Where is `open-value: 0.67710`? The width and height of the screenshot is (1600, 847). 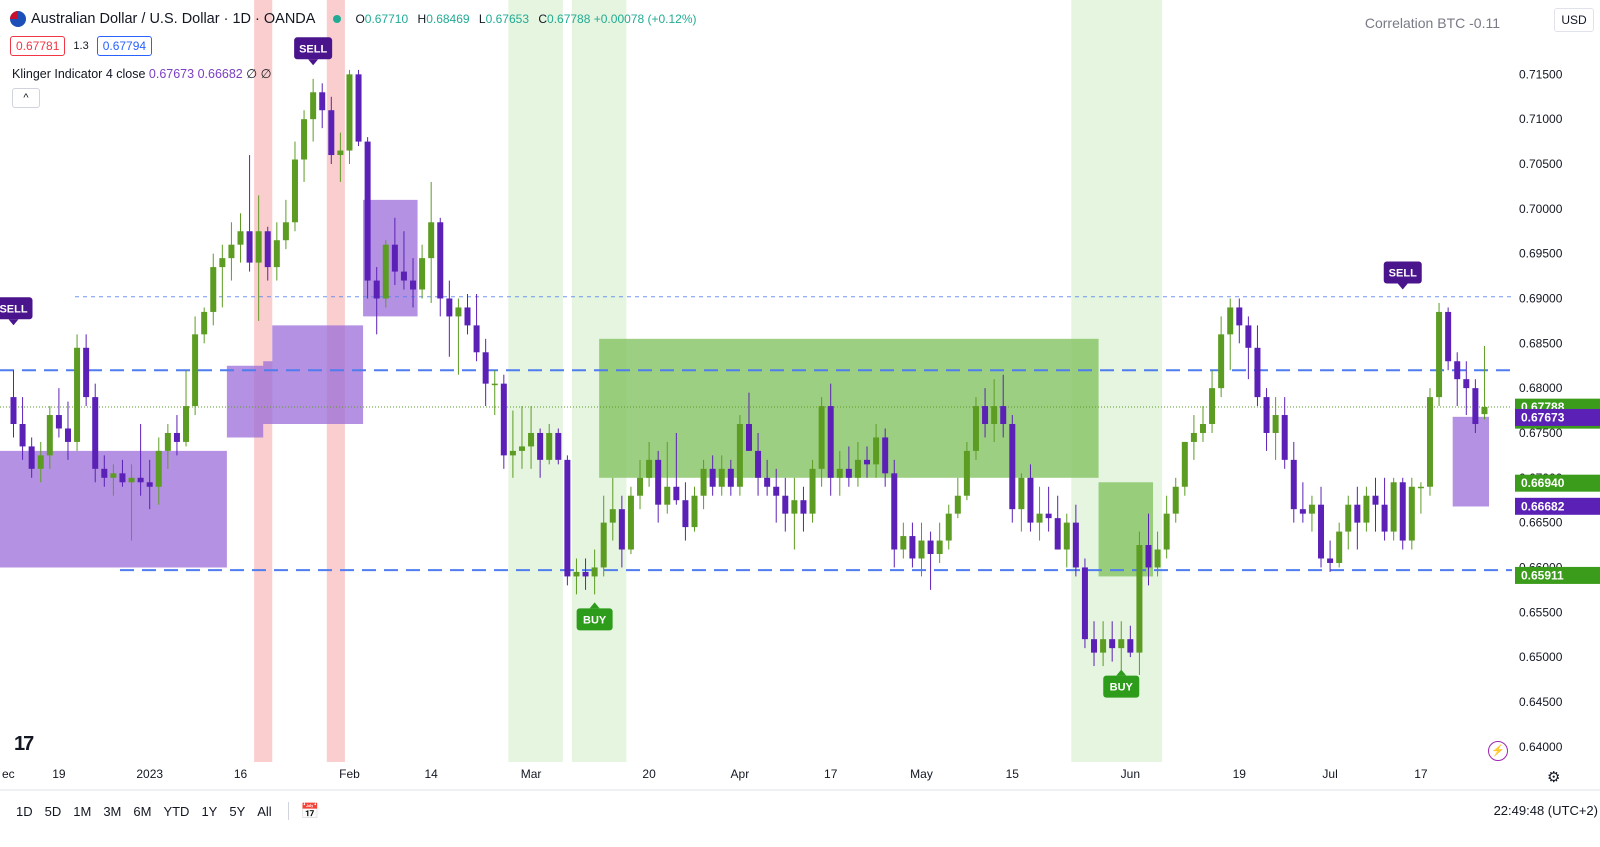
open-value: 0.67710 is located at coordinates (386, 19).